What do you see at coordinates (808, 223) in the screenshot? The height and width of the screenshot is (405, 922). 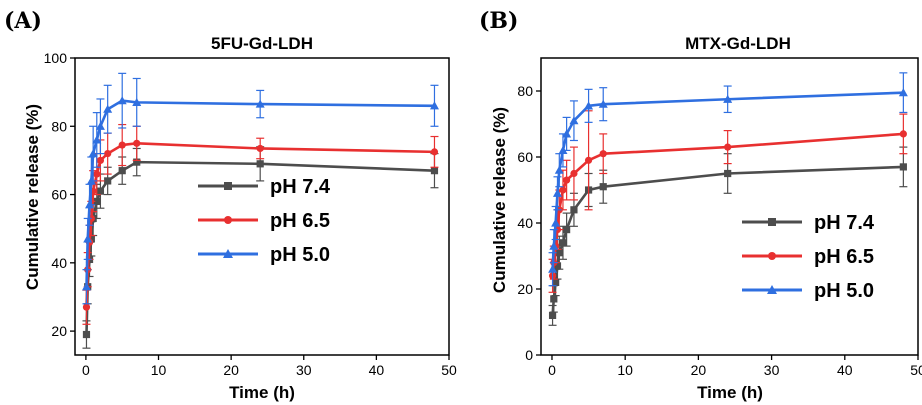 I see `legend-item: pH 7.4` at bounding box center [808, 223].